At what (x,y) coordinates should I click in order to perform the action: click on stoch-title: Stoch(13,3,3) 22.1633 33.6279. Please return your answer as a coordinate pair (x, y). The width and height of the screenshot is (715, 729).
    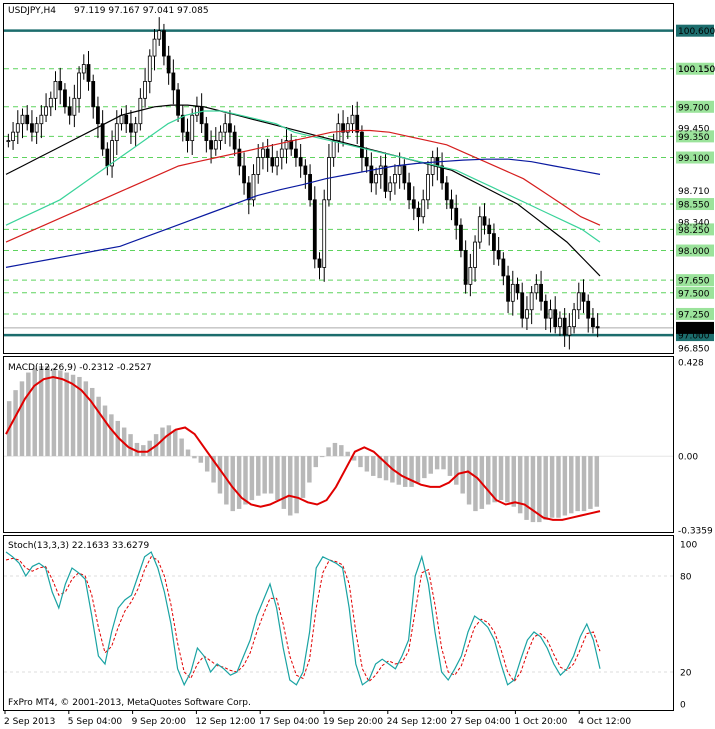
    Looking at the image, I should click on (78, 546).